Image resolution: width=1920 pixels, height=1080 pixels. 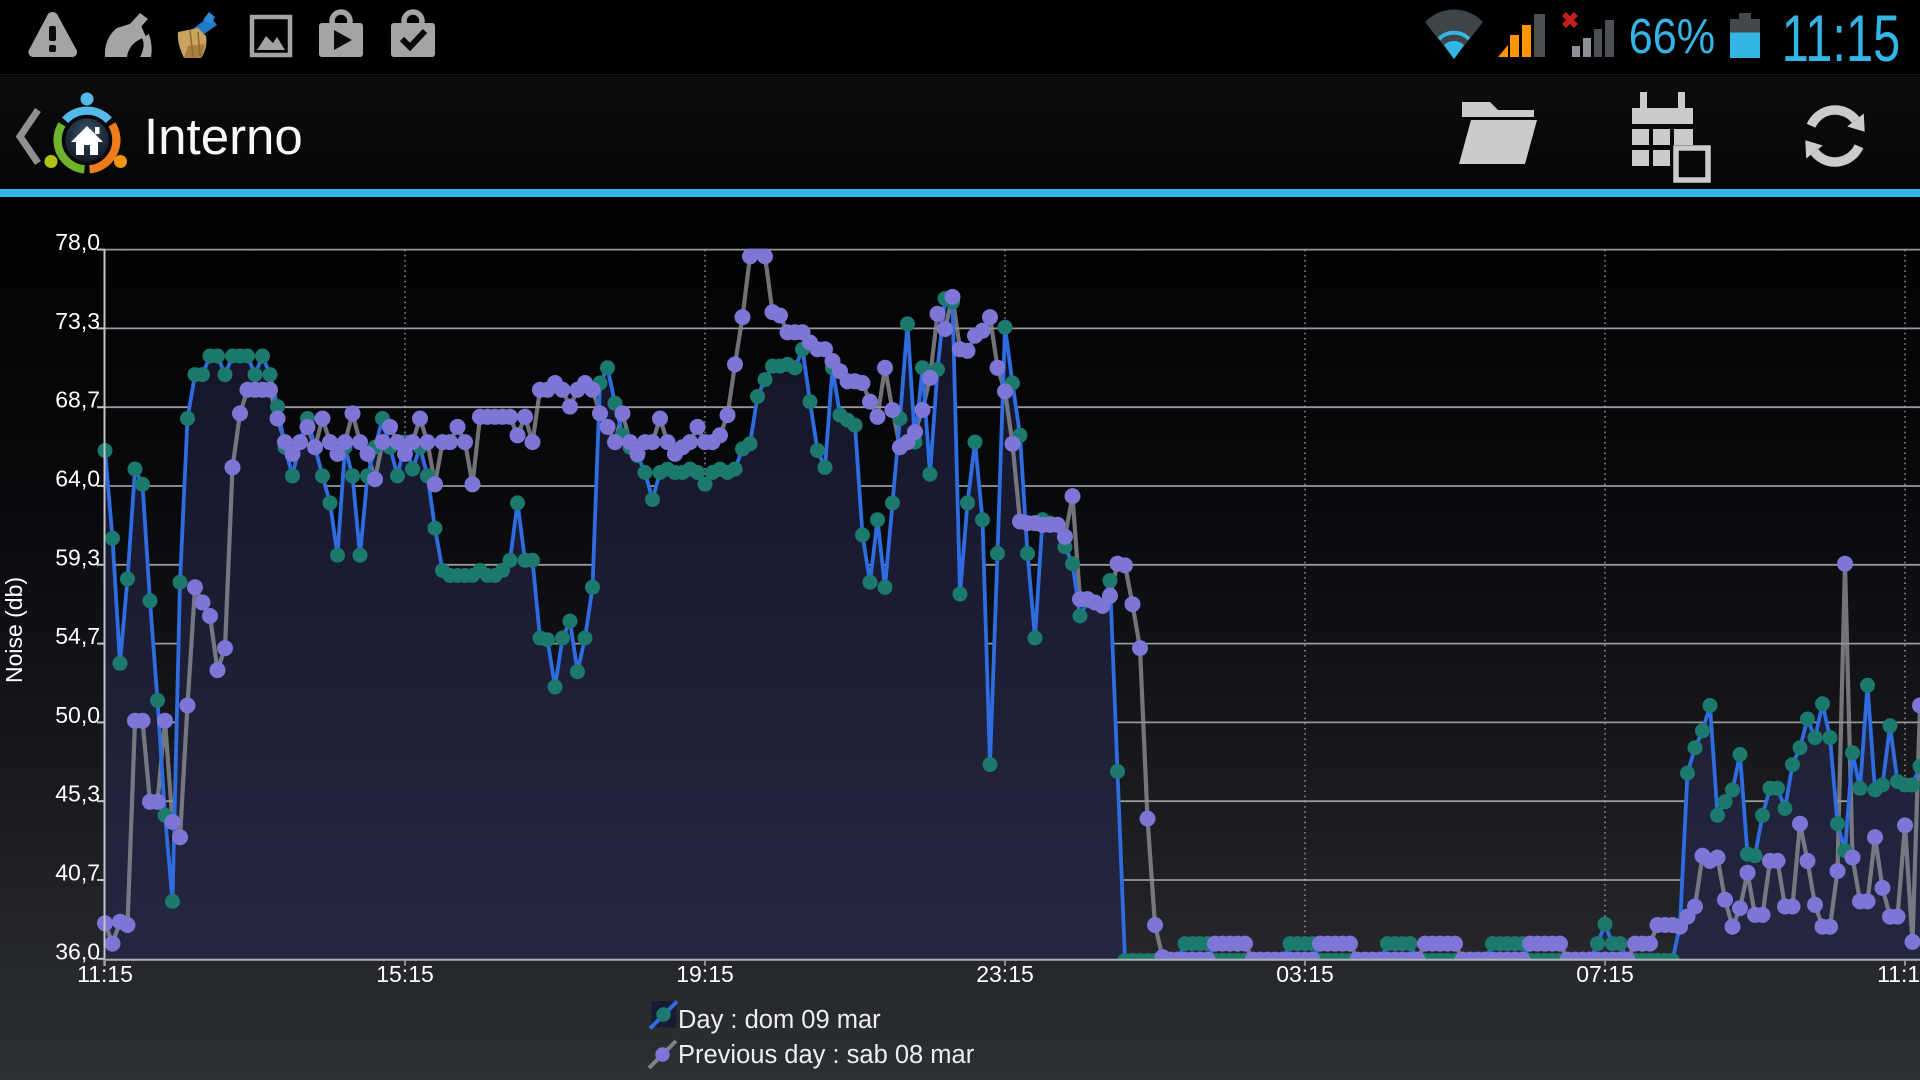 I want to click on svg-text: 59,3, so click(x=77, y=557).